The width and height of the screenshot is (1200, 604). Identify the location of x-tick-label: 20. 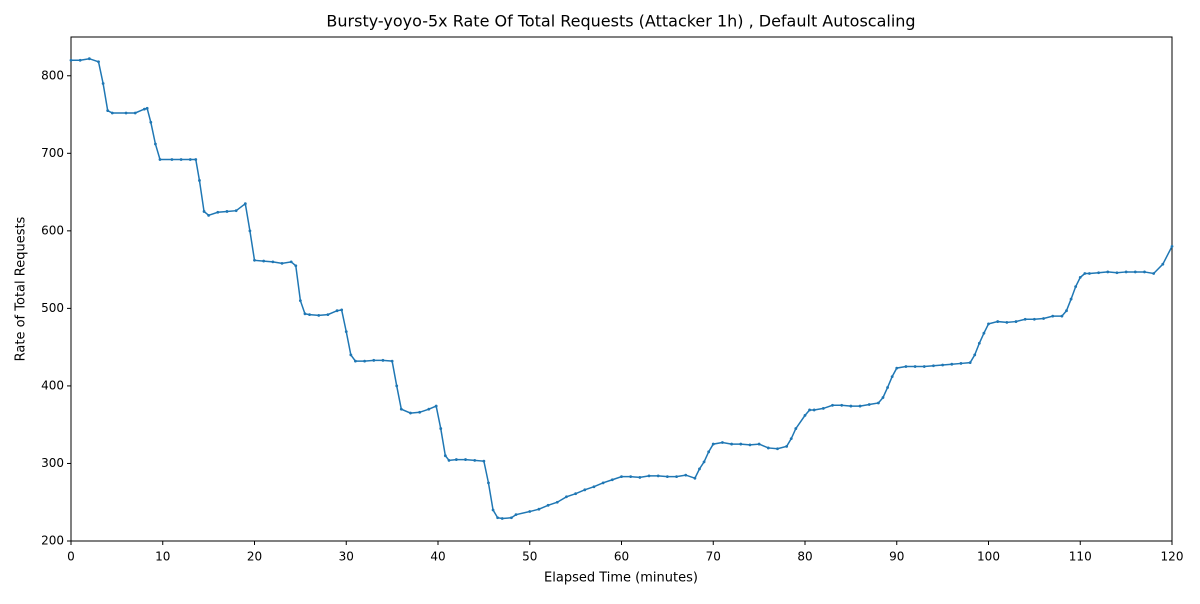
(254, 557).